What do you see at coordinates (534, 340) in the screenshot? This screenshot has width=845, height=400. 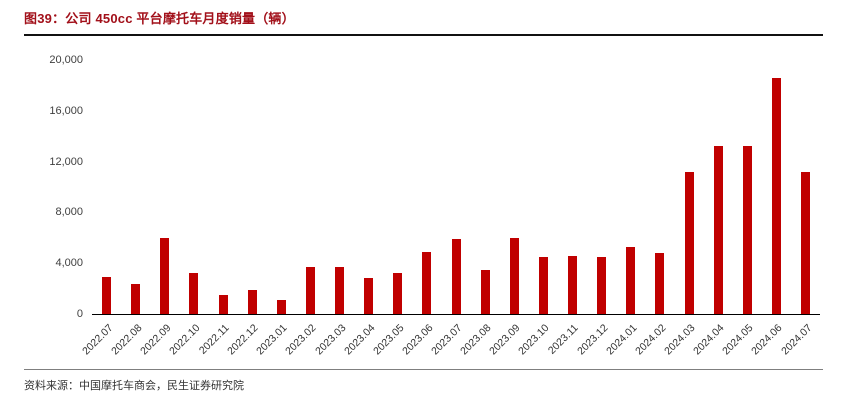 I see `x-tick-label: 2023.10` at bounding box center [534, 340].